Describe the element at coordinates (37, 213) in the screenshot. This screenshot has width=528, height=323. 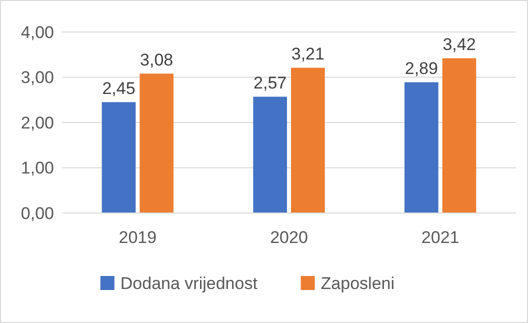
I see `y-tick-label: 0,00` at that location.